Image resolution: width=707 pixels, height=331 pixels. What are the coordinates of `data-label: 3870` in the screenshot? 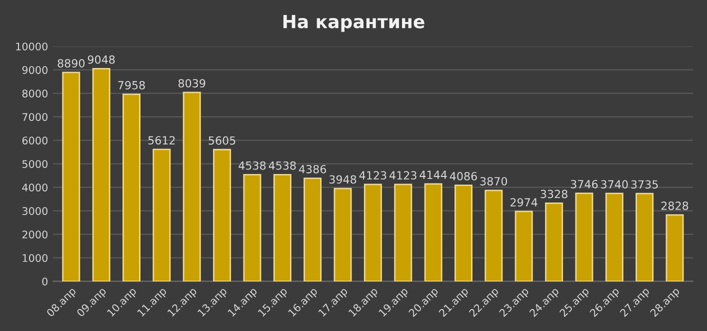 It's located at (494, 181).